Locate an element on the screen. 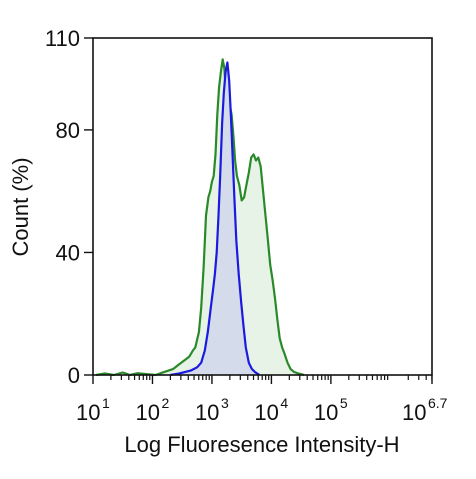  x-axis-ticks: 10 1 10 2 10 3 10 4 10 5 10 6.7 is located at coordinates (262, 400).